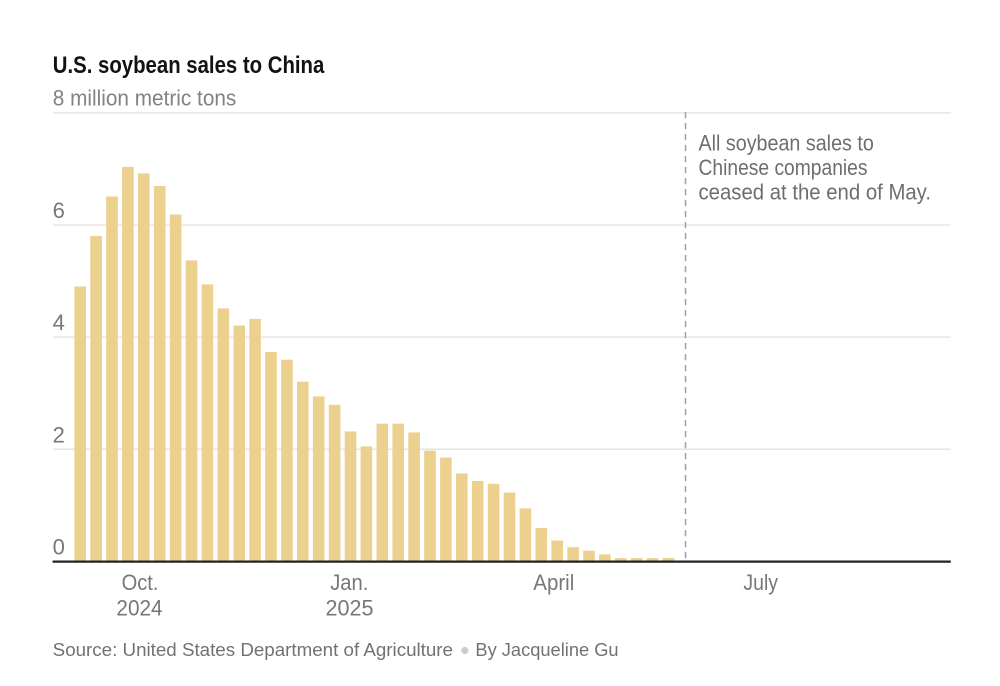  I want to click on svg-text: 2024, so click(139, 608).